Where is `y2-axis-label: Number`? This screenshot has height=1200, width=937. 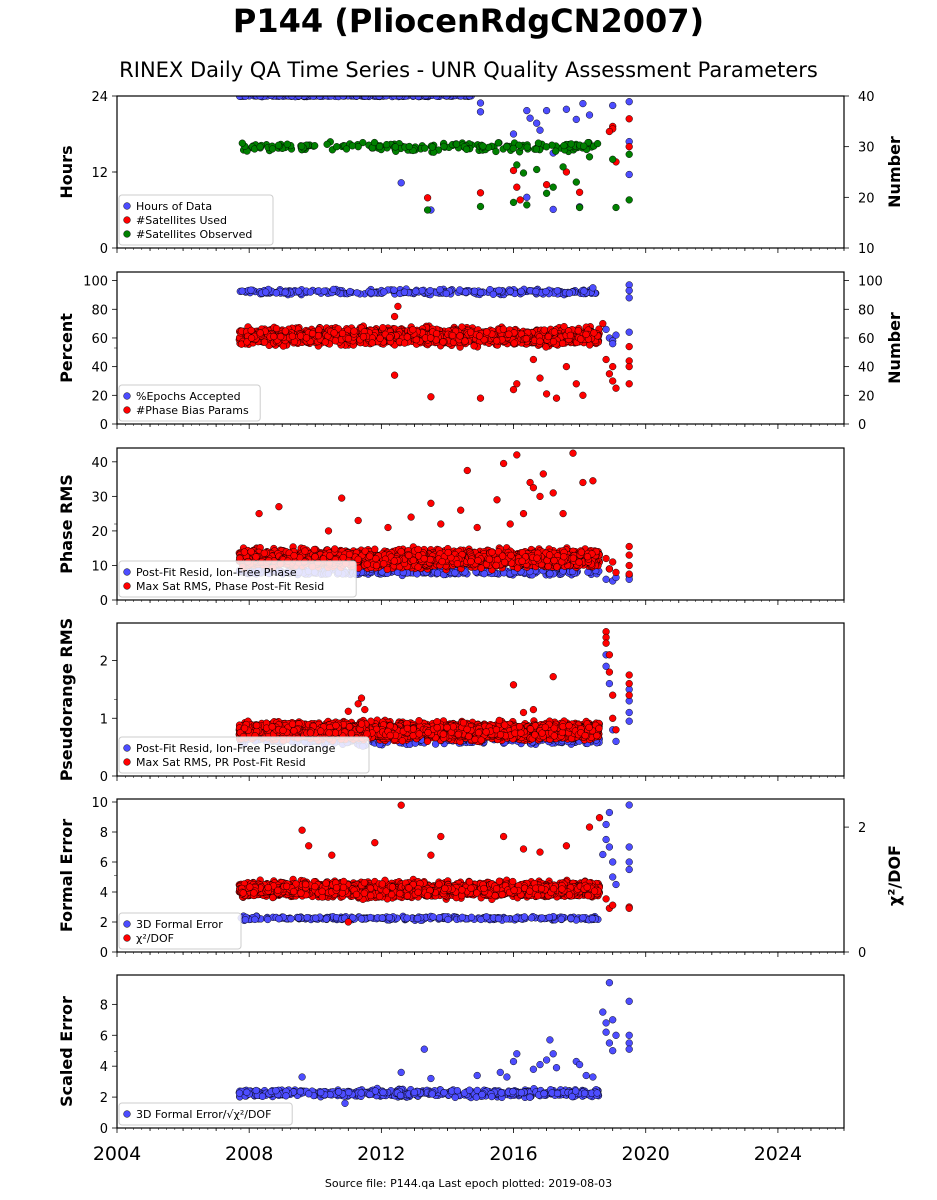 y2-axis-label: Number is located at coordinates (894, 348).